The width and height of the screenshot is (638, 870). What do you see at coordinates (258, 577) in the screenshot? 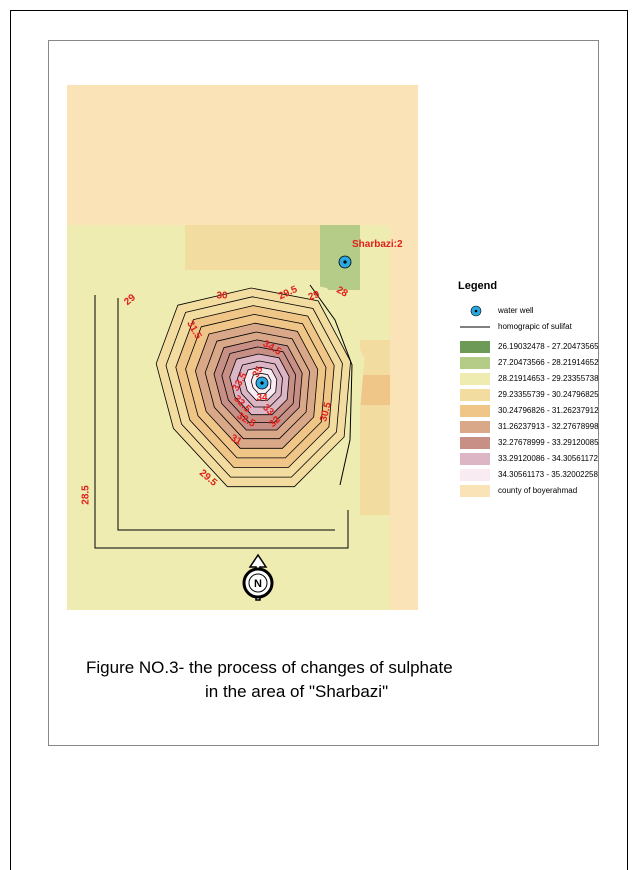
I see `north-arrow: N` at bounding box center [258, 577].